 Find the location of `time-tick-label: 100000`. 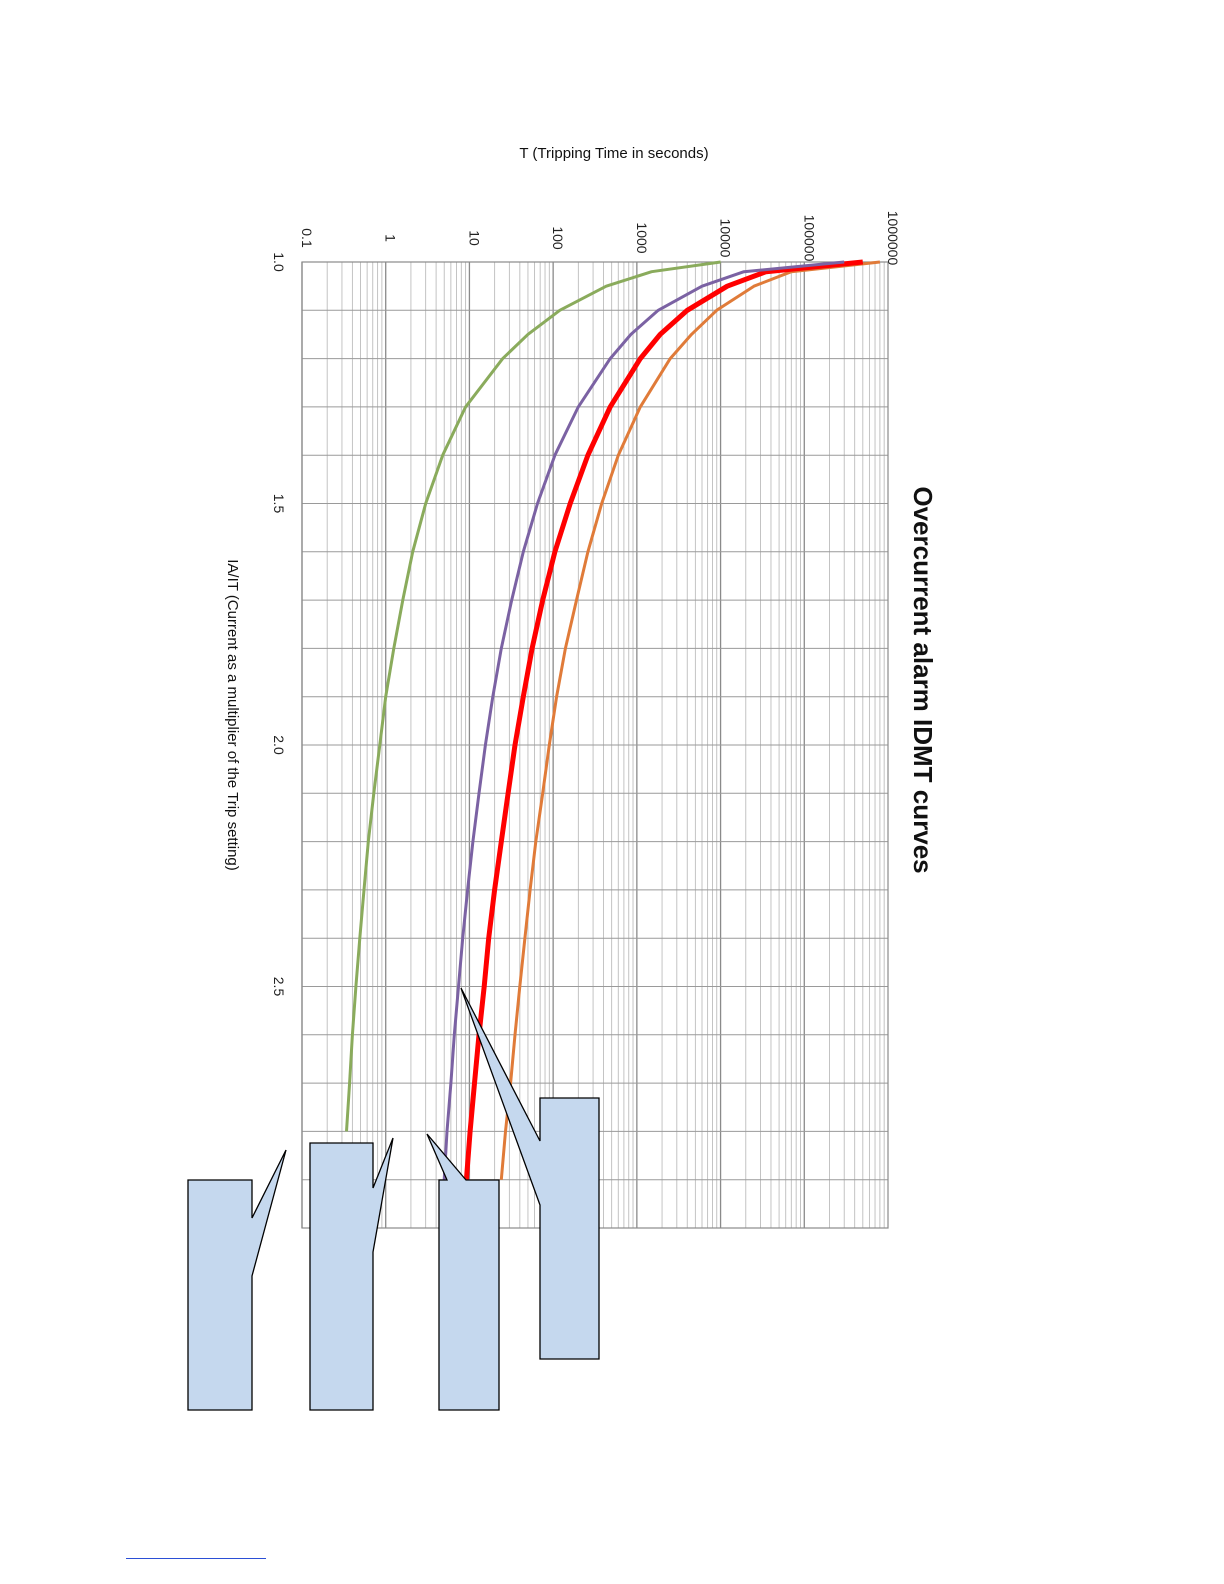

time-tick-label: 100000 is located at coordinates (809, 238).